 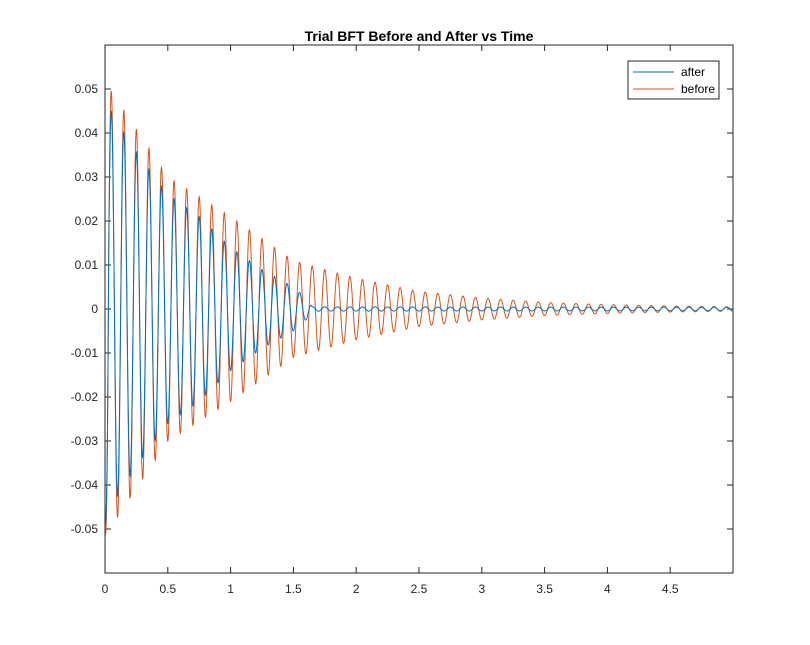 What do you see at coordinates (356, 589) in the screenshot?
I see `x-tick-label: 2` at bounding box center [356, 589].